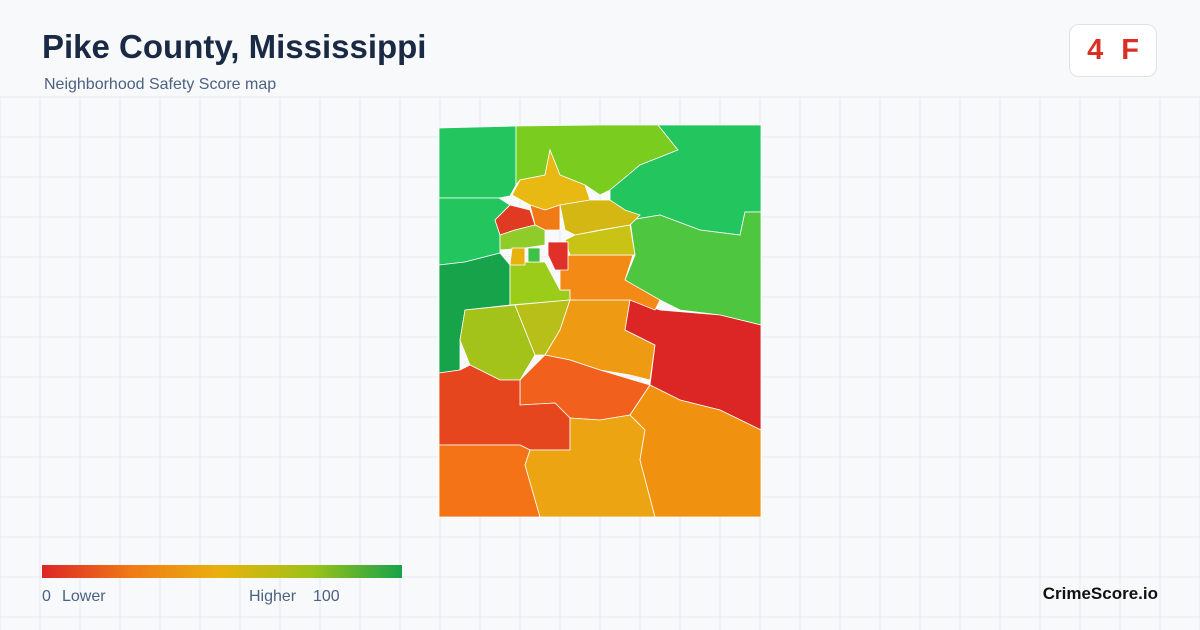  What do you see at coordinates (222, 571) in the screenshot?
I see `legend-gradient` at bounding box center [222, 571].